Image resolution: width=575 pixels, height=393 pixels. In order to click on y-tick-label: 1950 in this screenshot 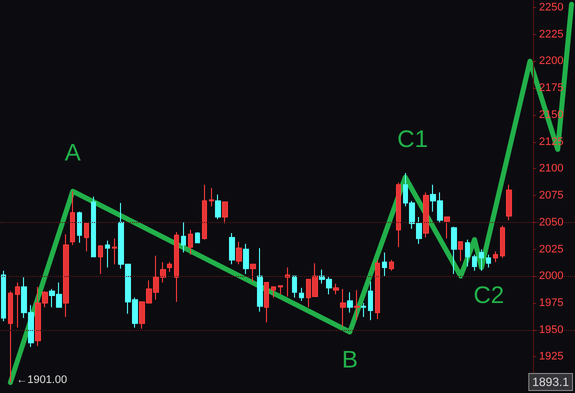, I will do `click(551, 330)`.